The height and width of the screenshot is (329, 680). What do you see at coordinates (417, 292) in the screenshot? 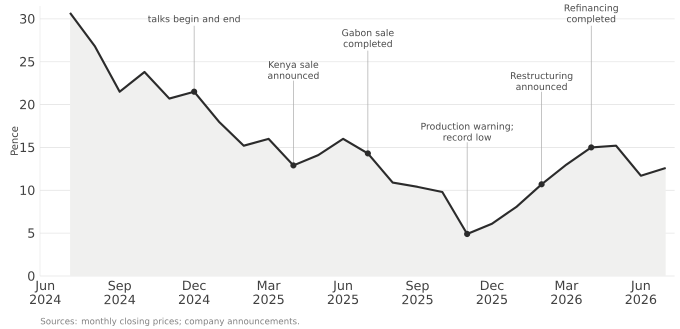
I see `x-tick-label: Sep 2025` at bounding box center [417, 292].